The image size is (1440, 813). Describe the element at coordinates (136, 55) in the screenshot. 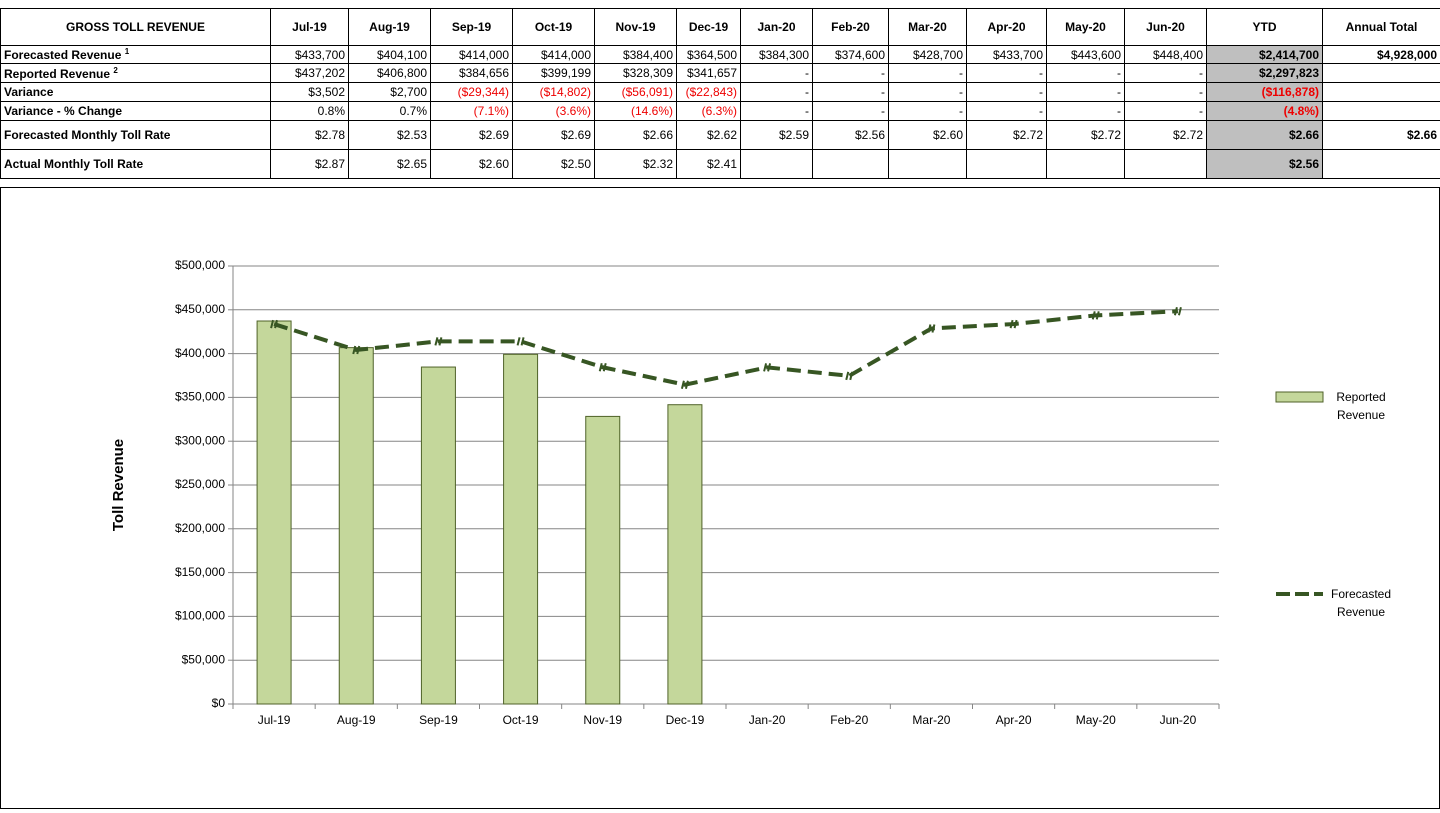

I see `row-label: Forecasted Revenue 1` at that location.